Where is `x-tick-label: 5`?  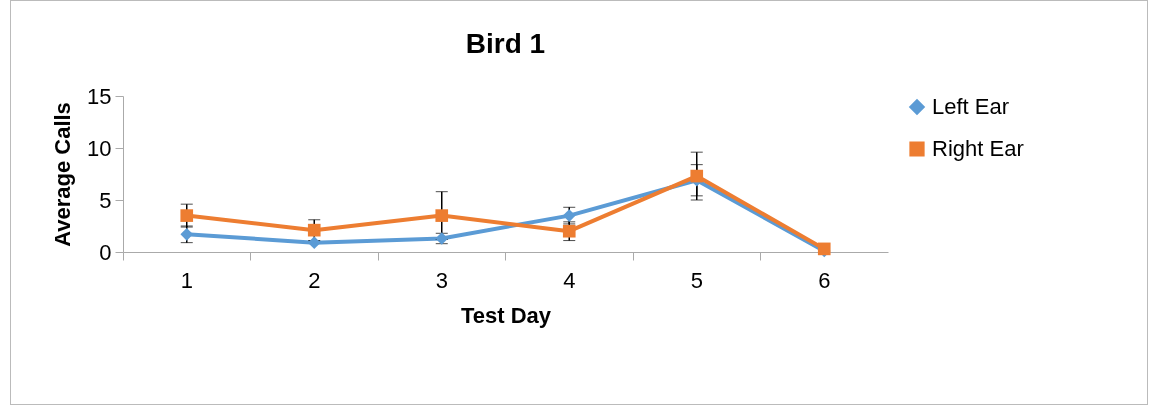
x-tick-label: 5 is located at coordinates (696, 280).